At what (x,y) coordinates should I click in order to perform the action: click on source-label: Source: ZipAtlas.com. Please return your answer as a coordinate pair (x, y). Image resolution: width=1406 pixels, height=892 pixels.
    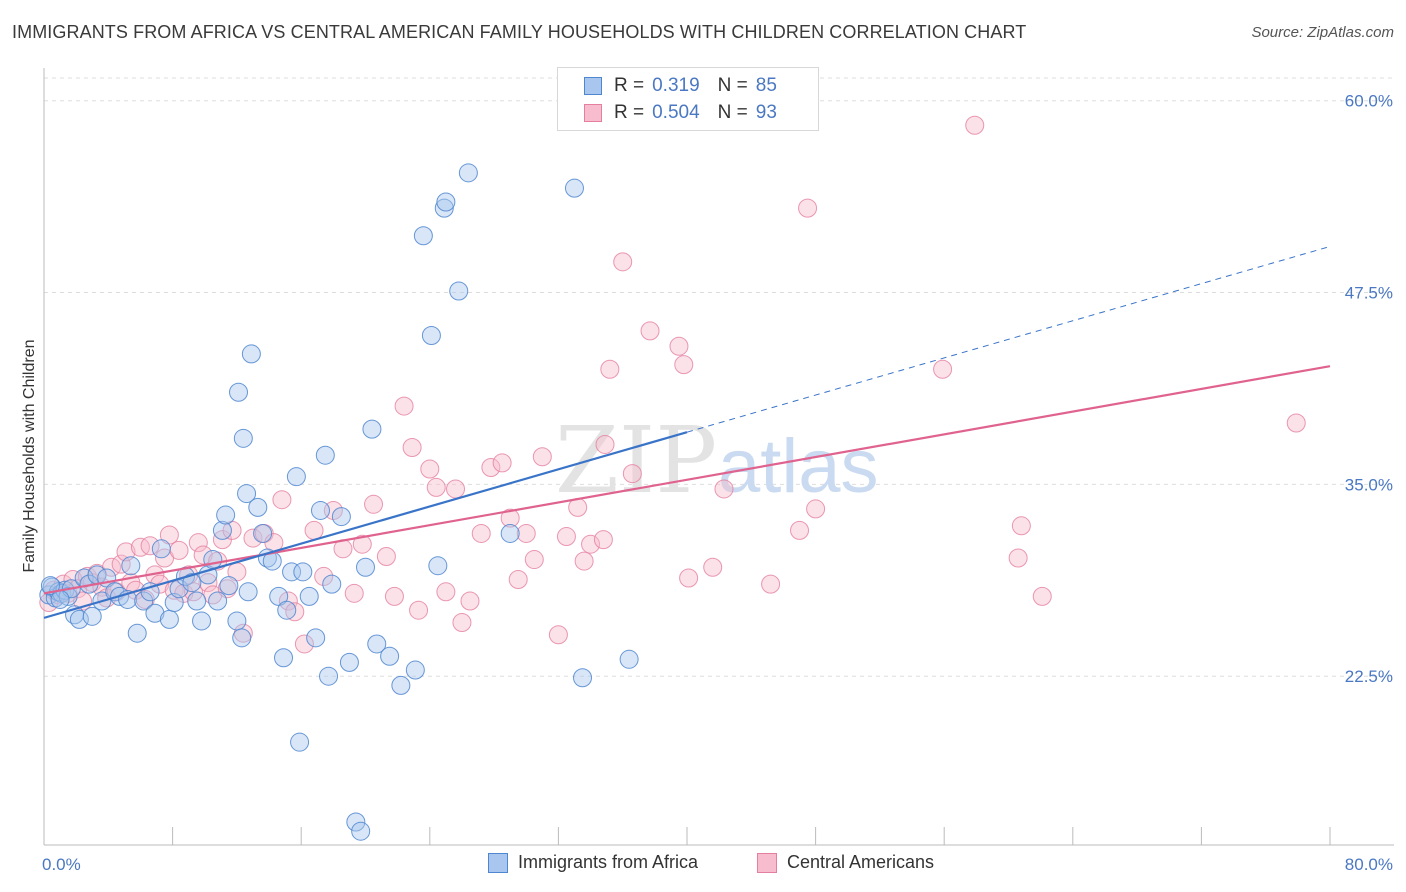
    Looking at the image, I should click on (1322, 32).